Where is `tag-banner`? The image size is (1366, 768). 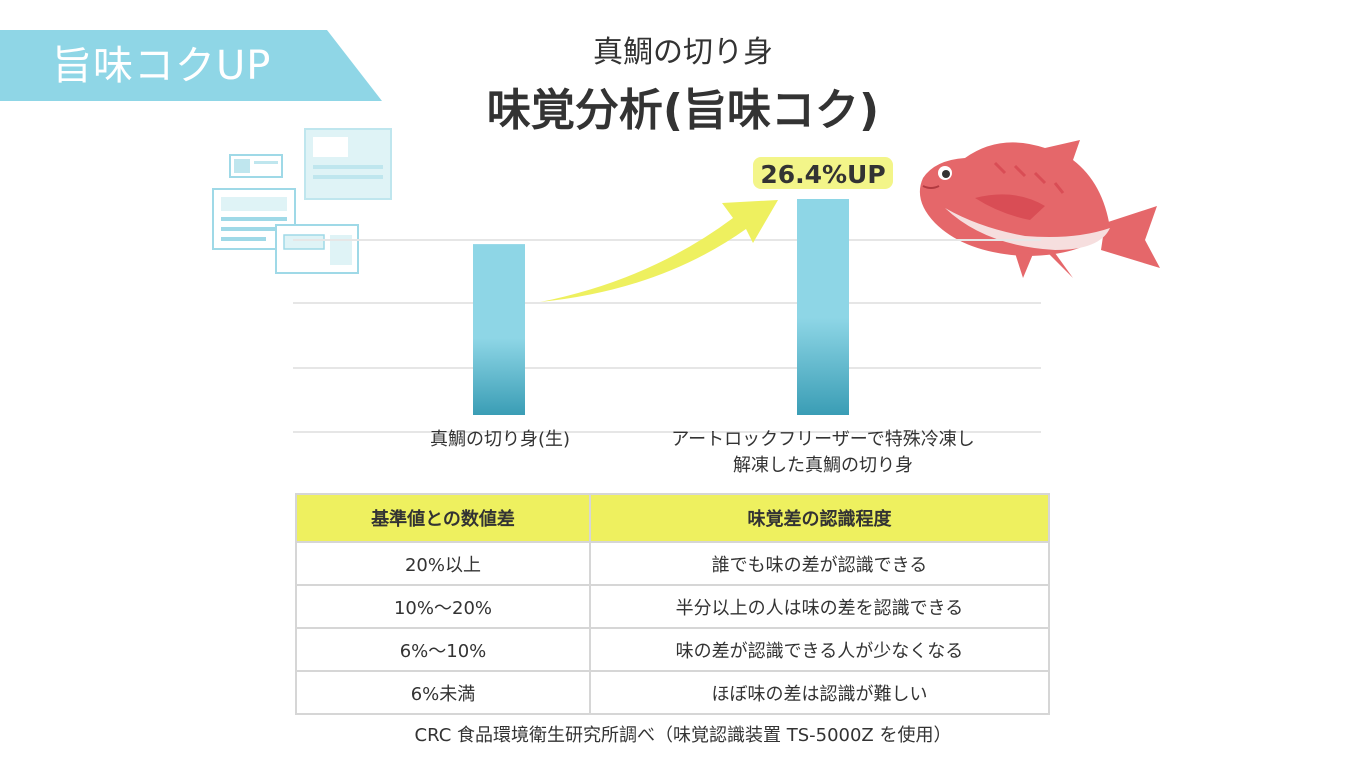 tag-banner is located at coordinates (191, 65).